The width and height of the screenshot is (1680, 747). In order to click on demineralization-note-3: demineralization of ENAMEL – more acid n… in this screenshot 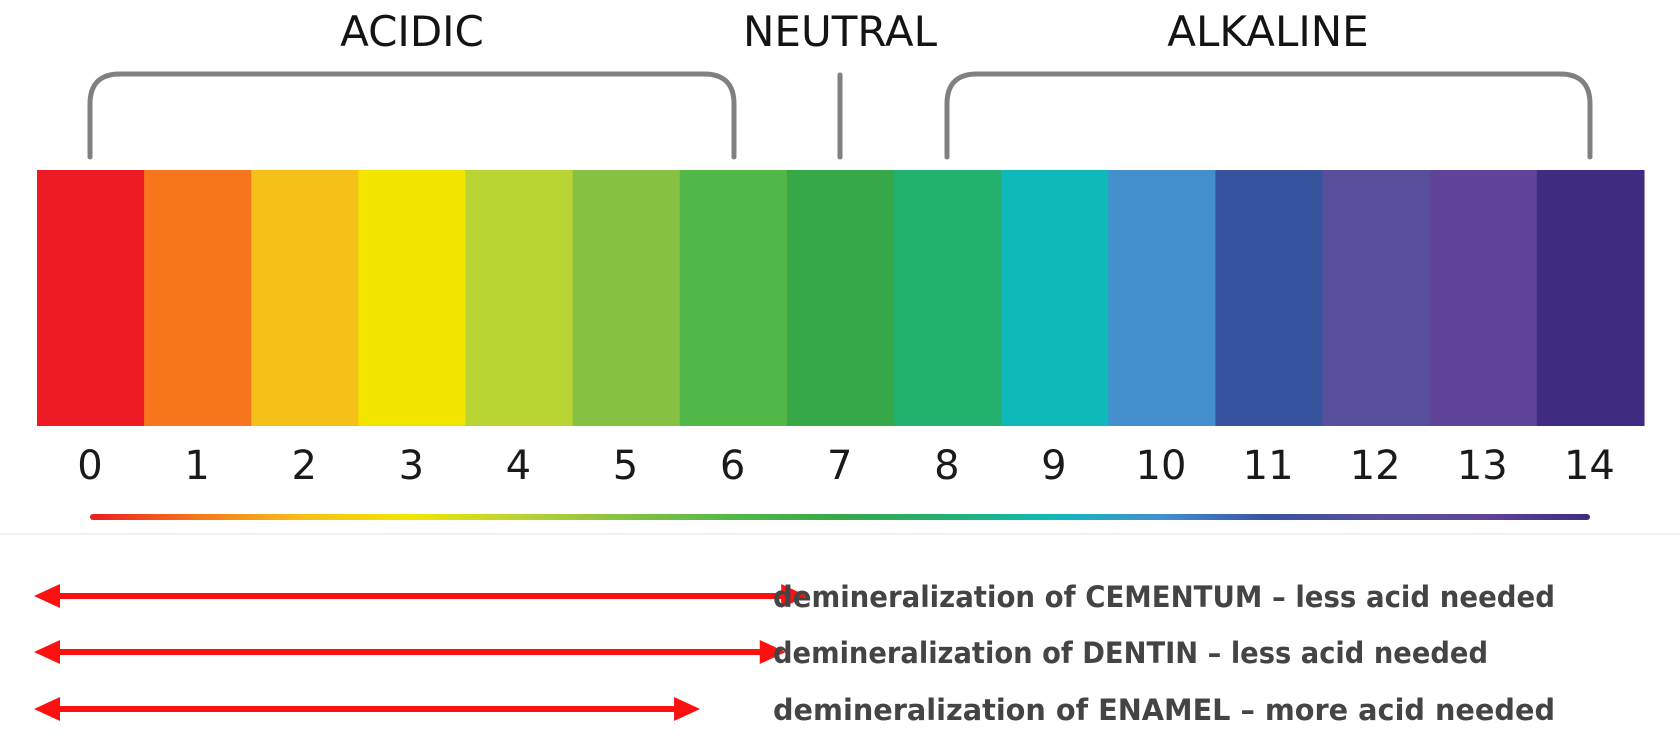, I will do `click(1164, 710)`.